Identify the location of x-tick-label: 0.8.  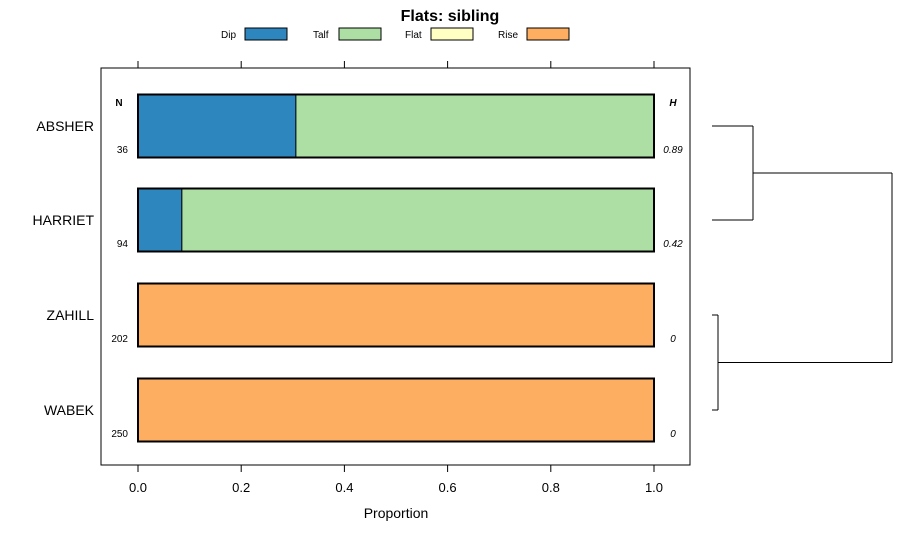
(551, 487).